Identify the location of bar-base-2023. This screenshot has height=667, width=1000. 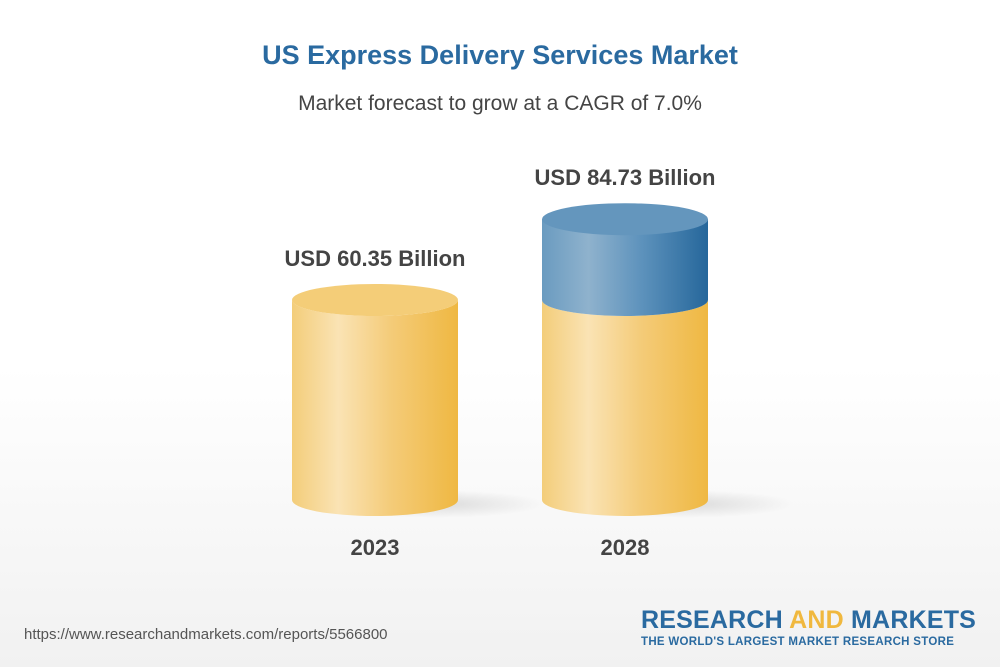
(375, 408).